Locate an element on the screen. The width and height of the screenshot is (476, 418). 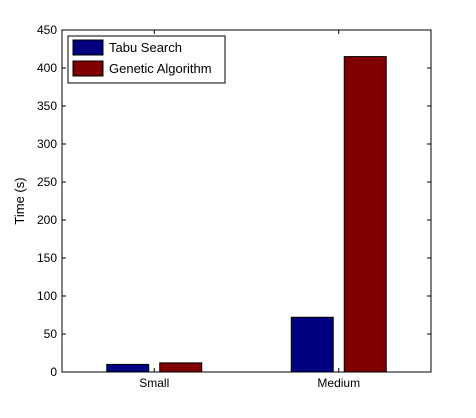
y-tick-label: 100 is located at coordinates (47, 296).